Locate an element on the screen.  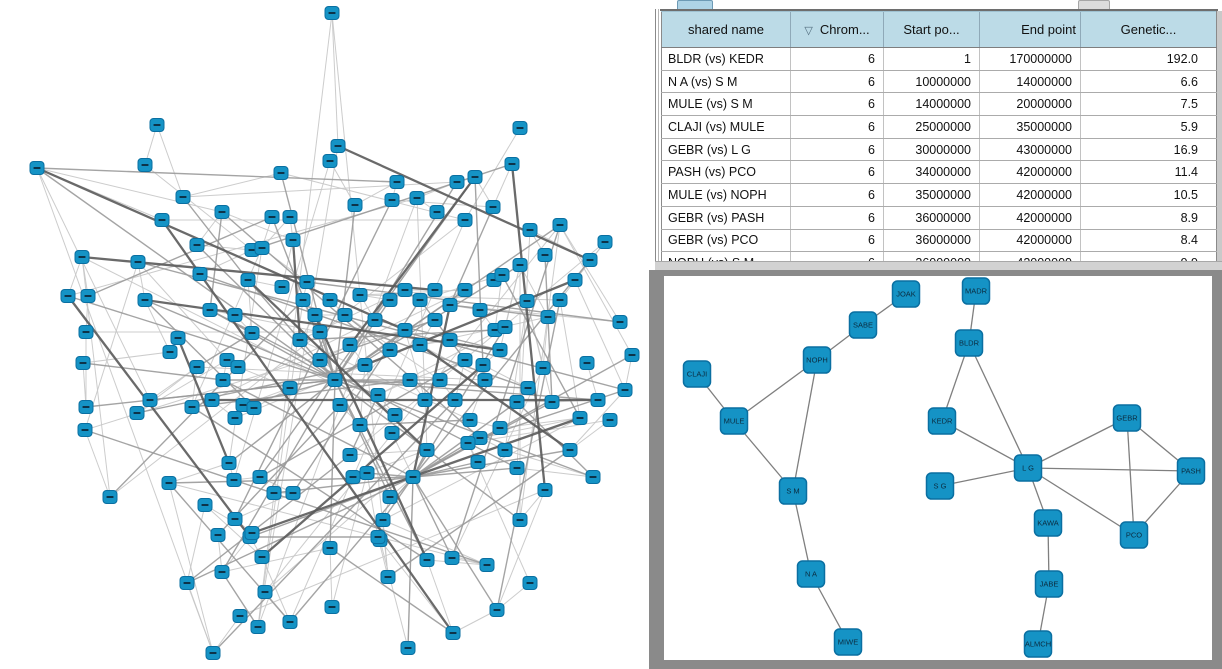
value-cell: 16.9 is located at coordinates (1148, 150).